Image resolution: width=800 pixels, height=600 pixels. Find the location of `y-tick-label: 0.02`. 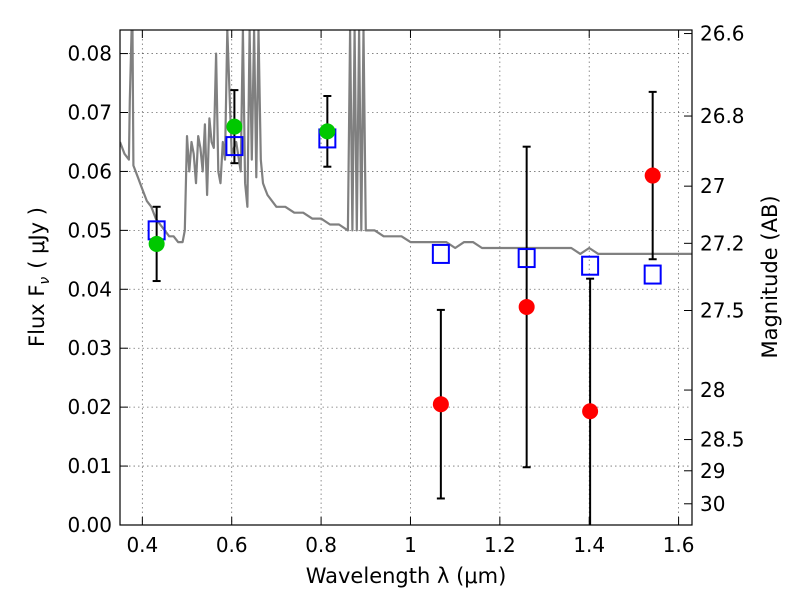

y-tick-label: 0.02 is located at coordinates (89, 407).